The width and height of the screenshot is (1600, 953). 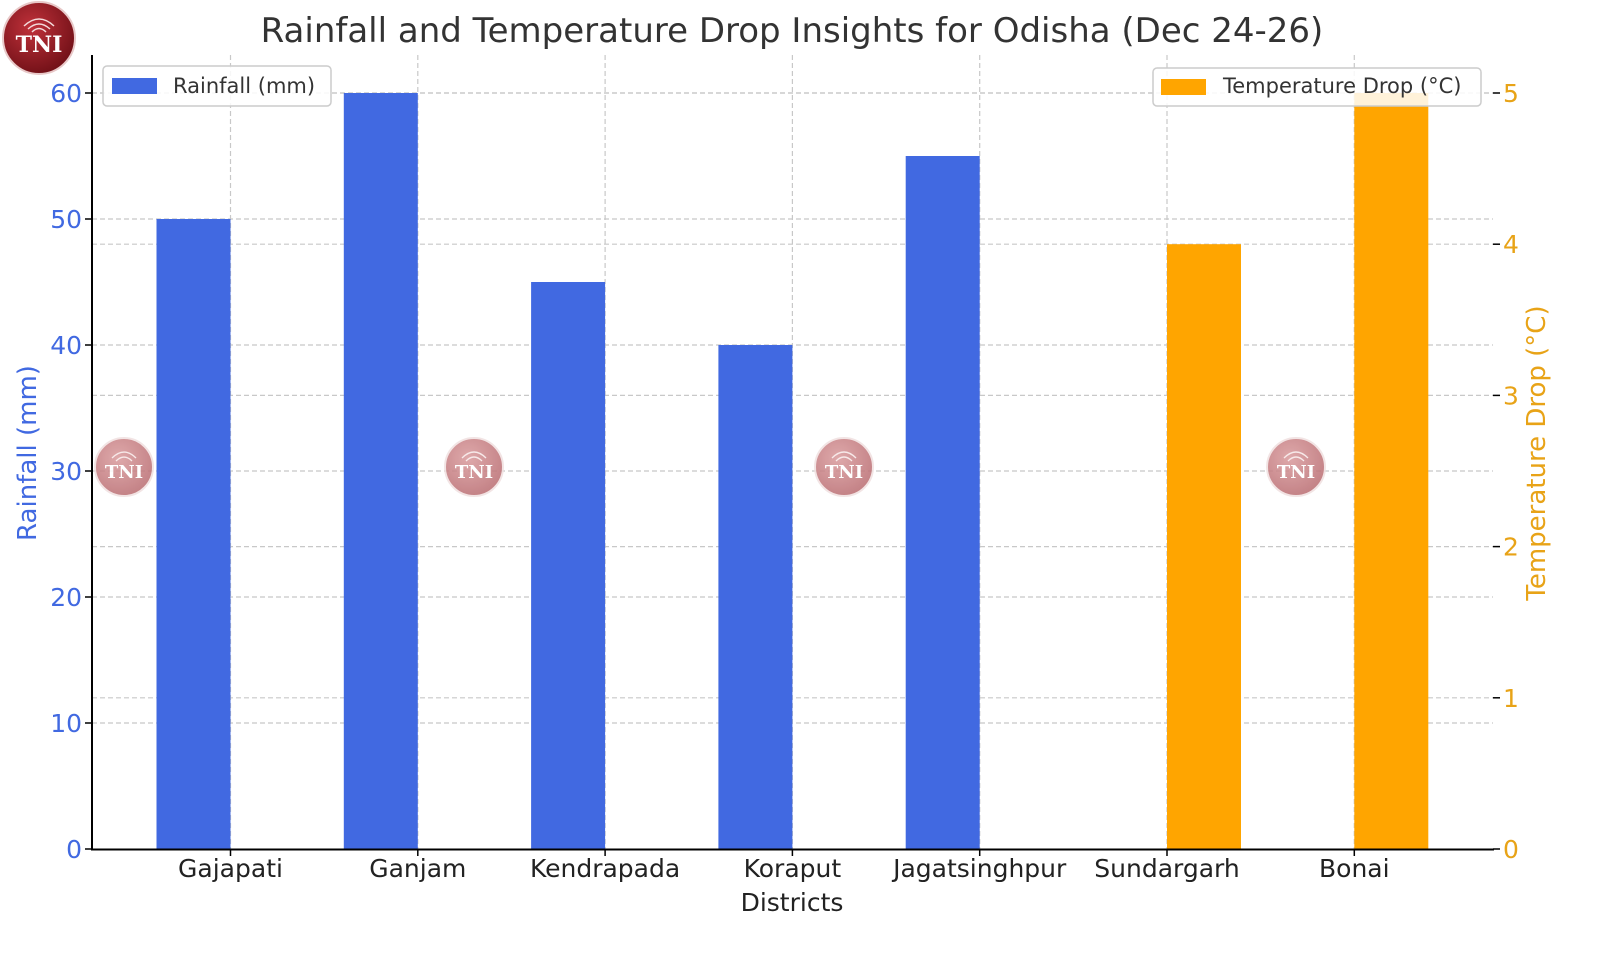 I want to click on tick-label-right: 4, so click(x=1511, y=244).